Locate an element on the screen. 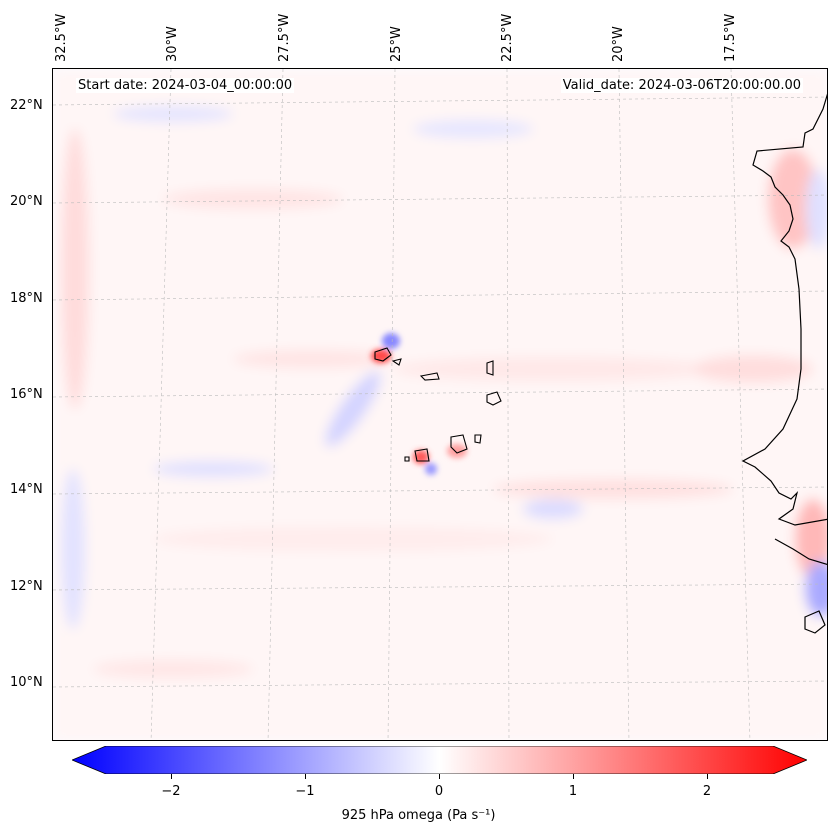 The image size is (837, 839). lon-label: 32.5°W is located at coordinates (61, 37).